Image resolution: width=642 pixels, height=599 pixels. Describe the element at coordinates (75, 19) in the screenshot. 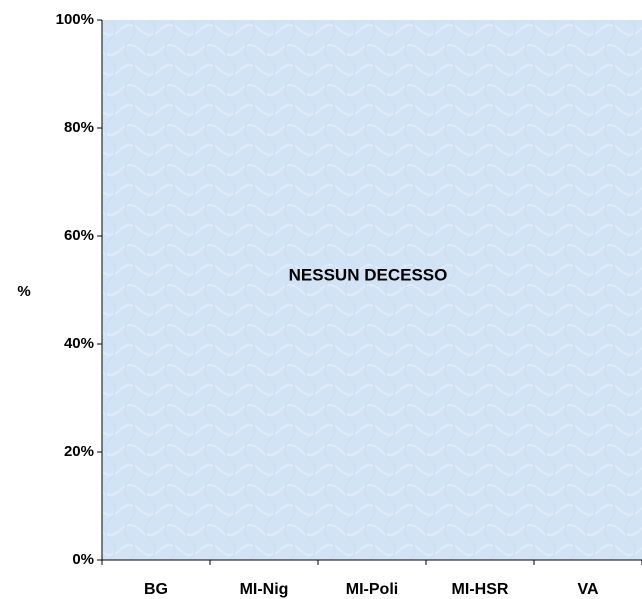

I see `y-tick-label: 100%` at that location.